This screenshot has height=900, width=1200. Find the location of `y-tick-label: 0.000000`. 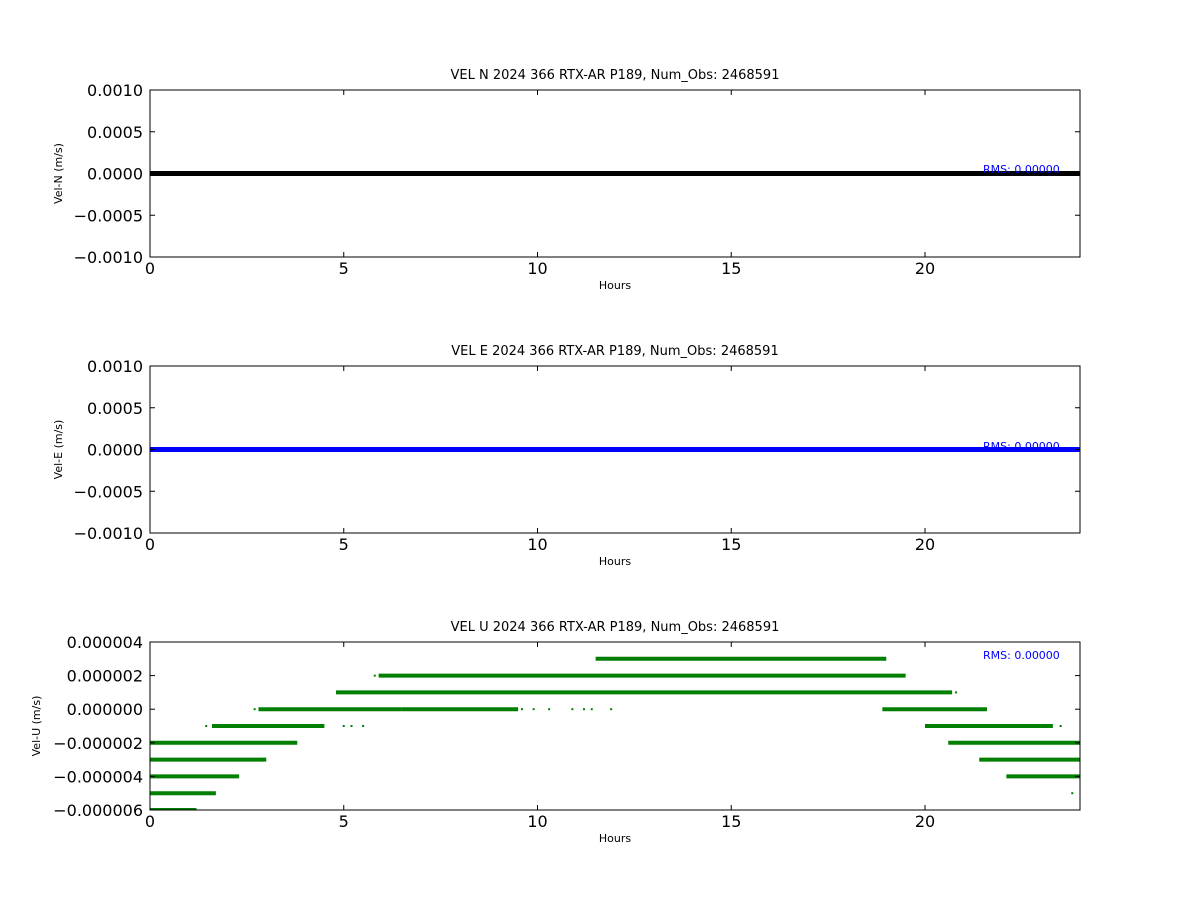

y-tick-label: 0.000000 is located at coordinates (105, 709).